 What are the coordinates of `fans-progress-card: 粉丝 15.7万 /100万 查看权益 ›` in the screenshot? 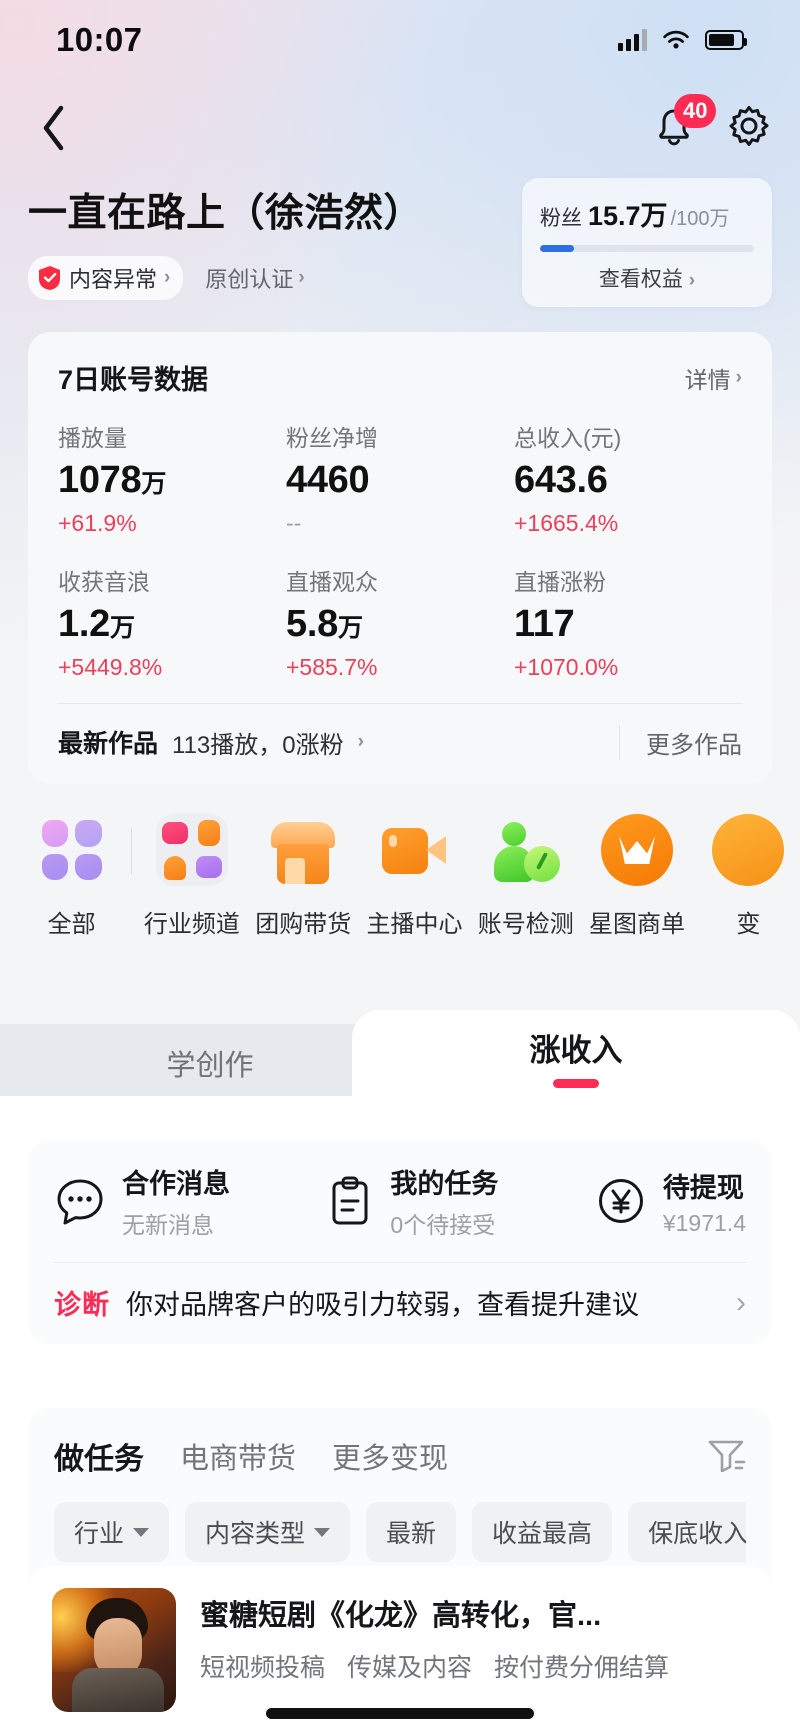 It's located at (647, 242).